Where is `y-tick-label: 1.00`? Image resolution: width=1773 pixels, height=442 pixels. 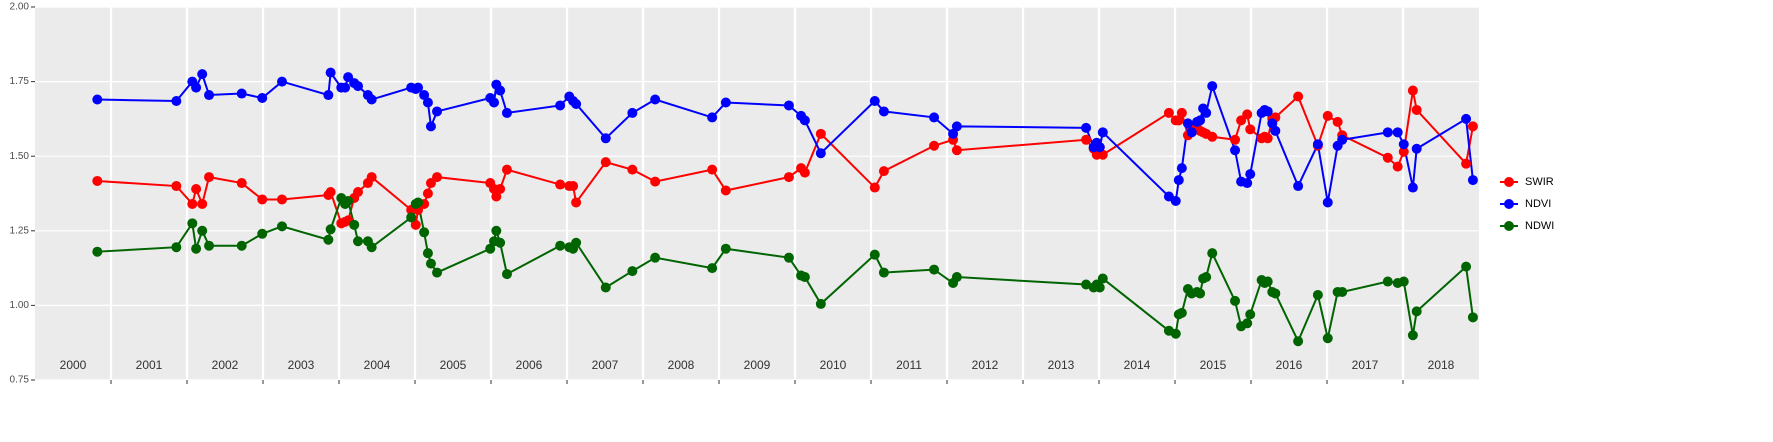
y-tick-label: 1.00 is located at coordinates (20, 305).